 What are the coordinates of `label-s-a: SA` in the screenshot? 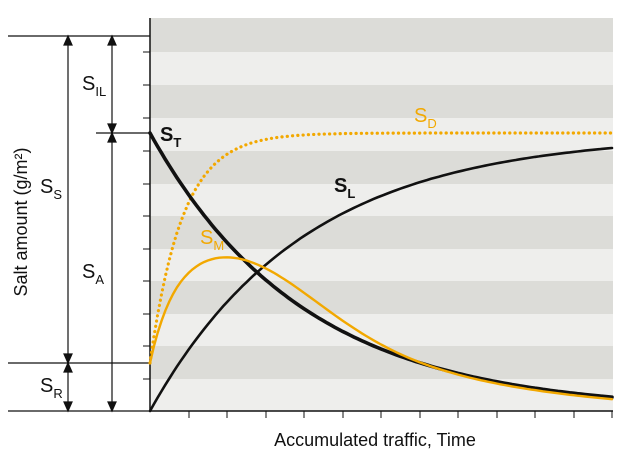 It's located at (93, 274).